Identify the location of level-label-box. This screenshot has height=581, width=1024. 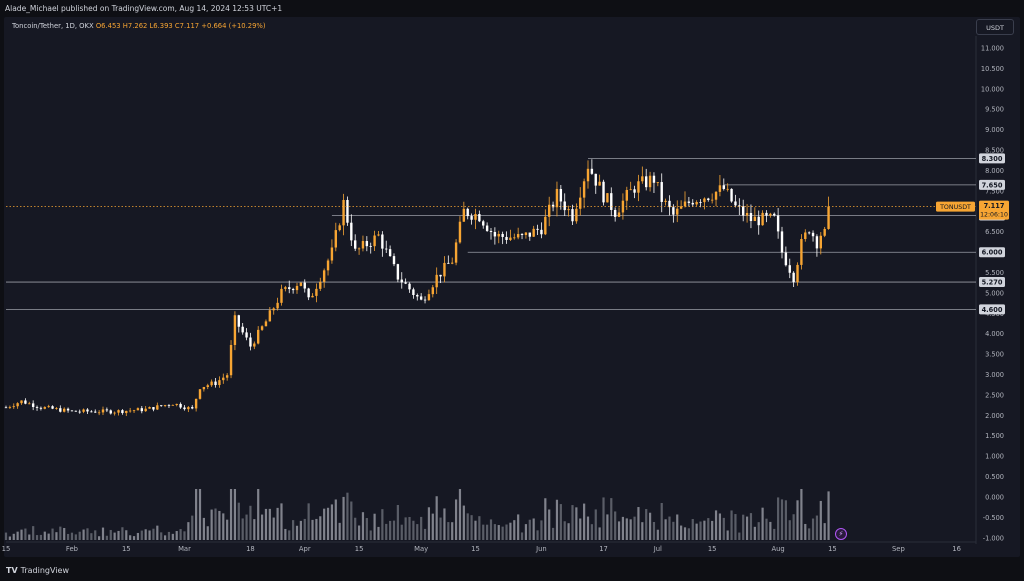
(992, 282).